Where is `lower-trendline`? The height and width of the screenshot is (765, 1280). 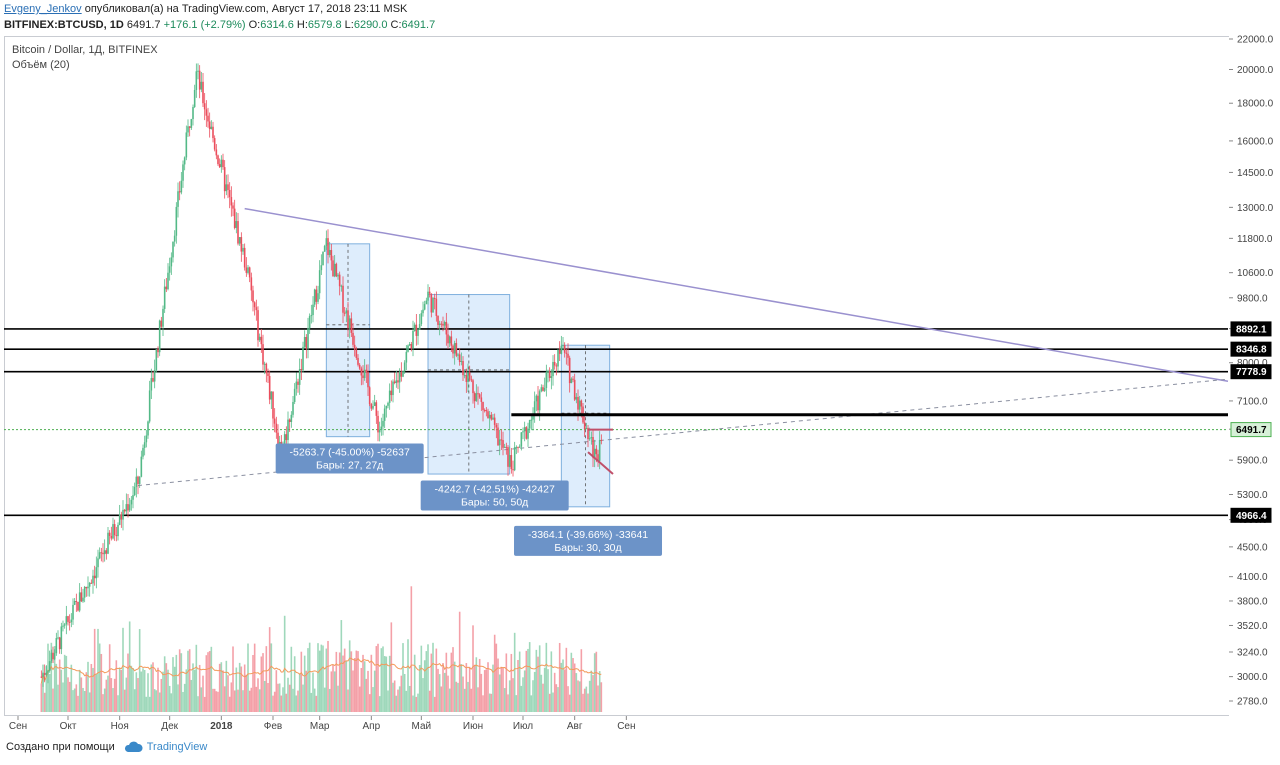
lower-trendline is located at coordinates (683, 432).